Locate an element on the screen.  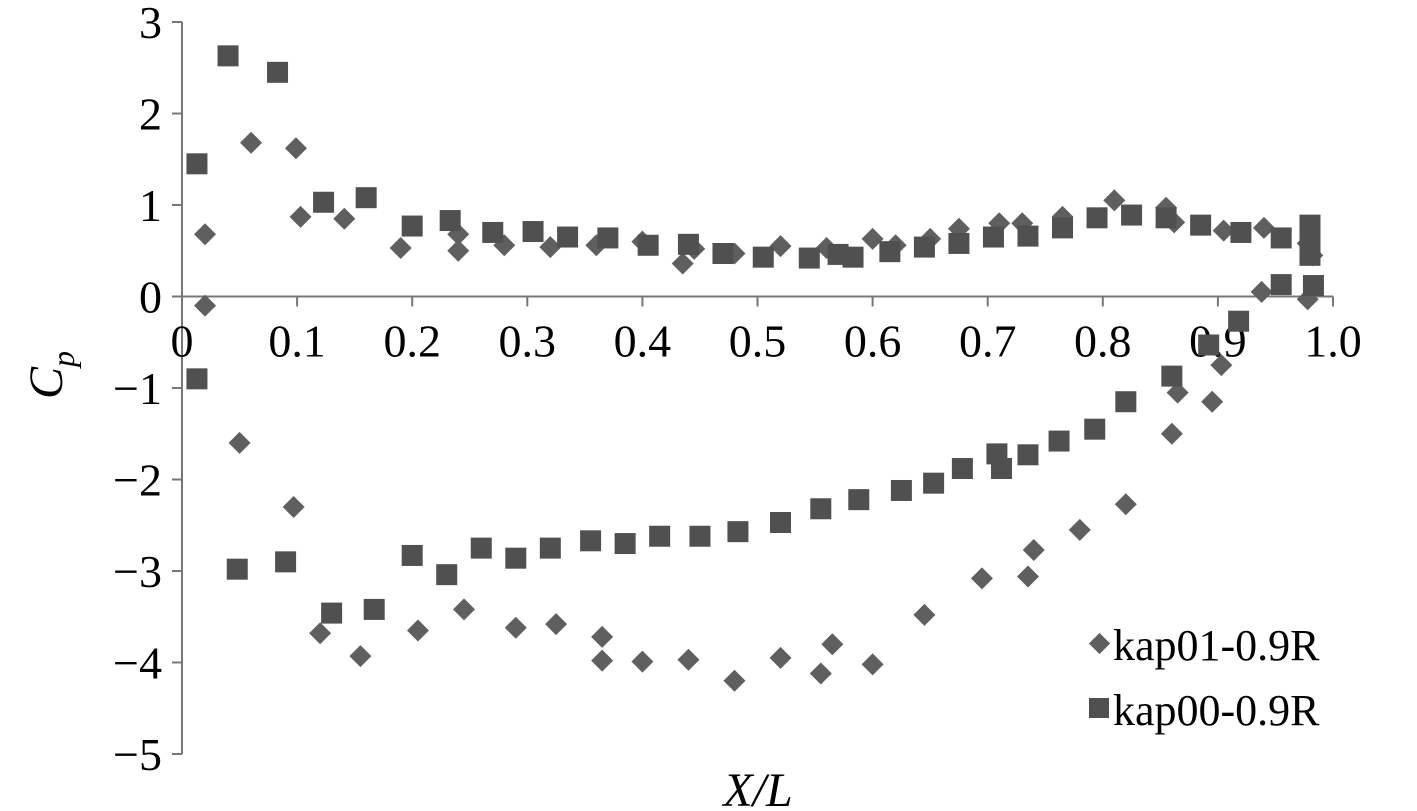
y-tick-label: −3 is located at coordinates (137, 571).